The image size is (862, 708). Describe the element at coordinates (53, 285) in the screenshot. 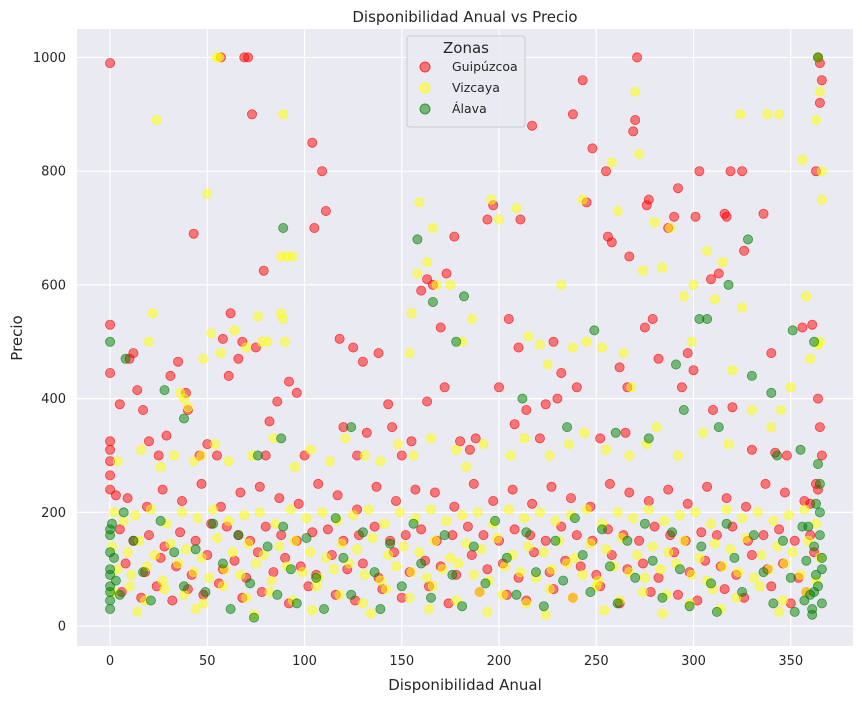

I see `y-tick-label: 600` at that location.